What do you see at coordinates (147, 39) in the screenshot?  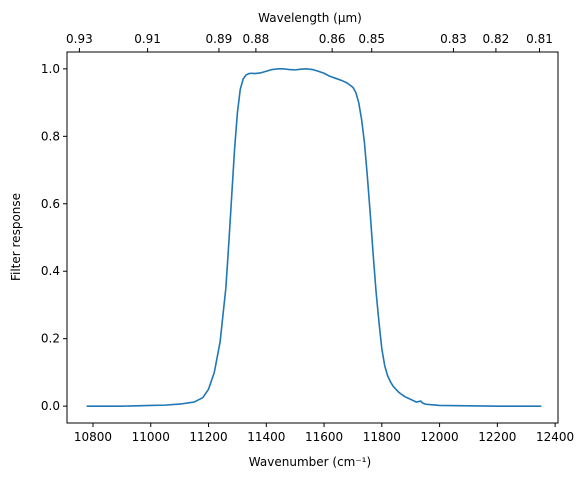 I see `top-tick-label: 0.91` at bounding box center [147, 39].